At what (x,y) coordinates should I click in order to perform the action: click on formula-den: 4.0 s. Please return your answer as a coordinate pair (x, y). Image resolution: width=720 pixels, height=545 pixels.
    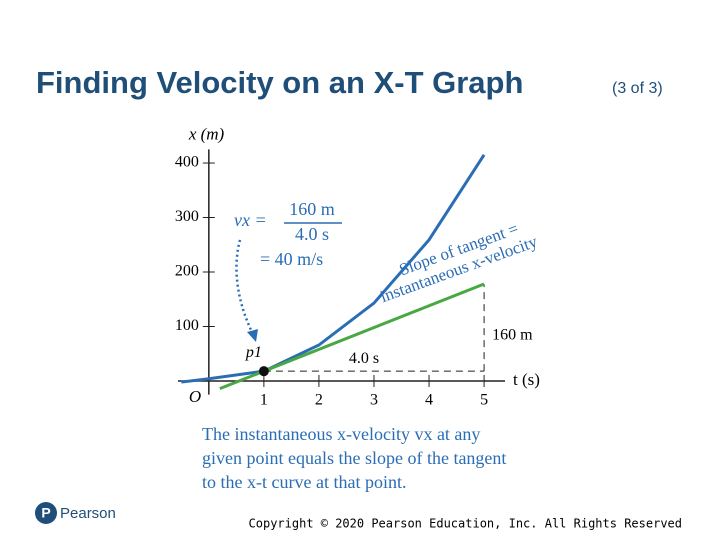
    Looking at the image, I should click on (312, 234).